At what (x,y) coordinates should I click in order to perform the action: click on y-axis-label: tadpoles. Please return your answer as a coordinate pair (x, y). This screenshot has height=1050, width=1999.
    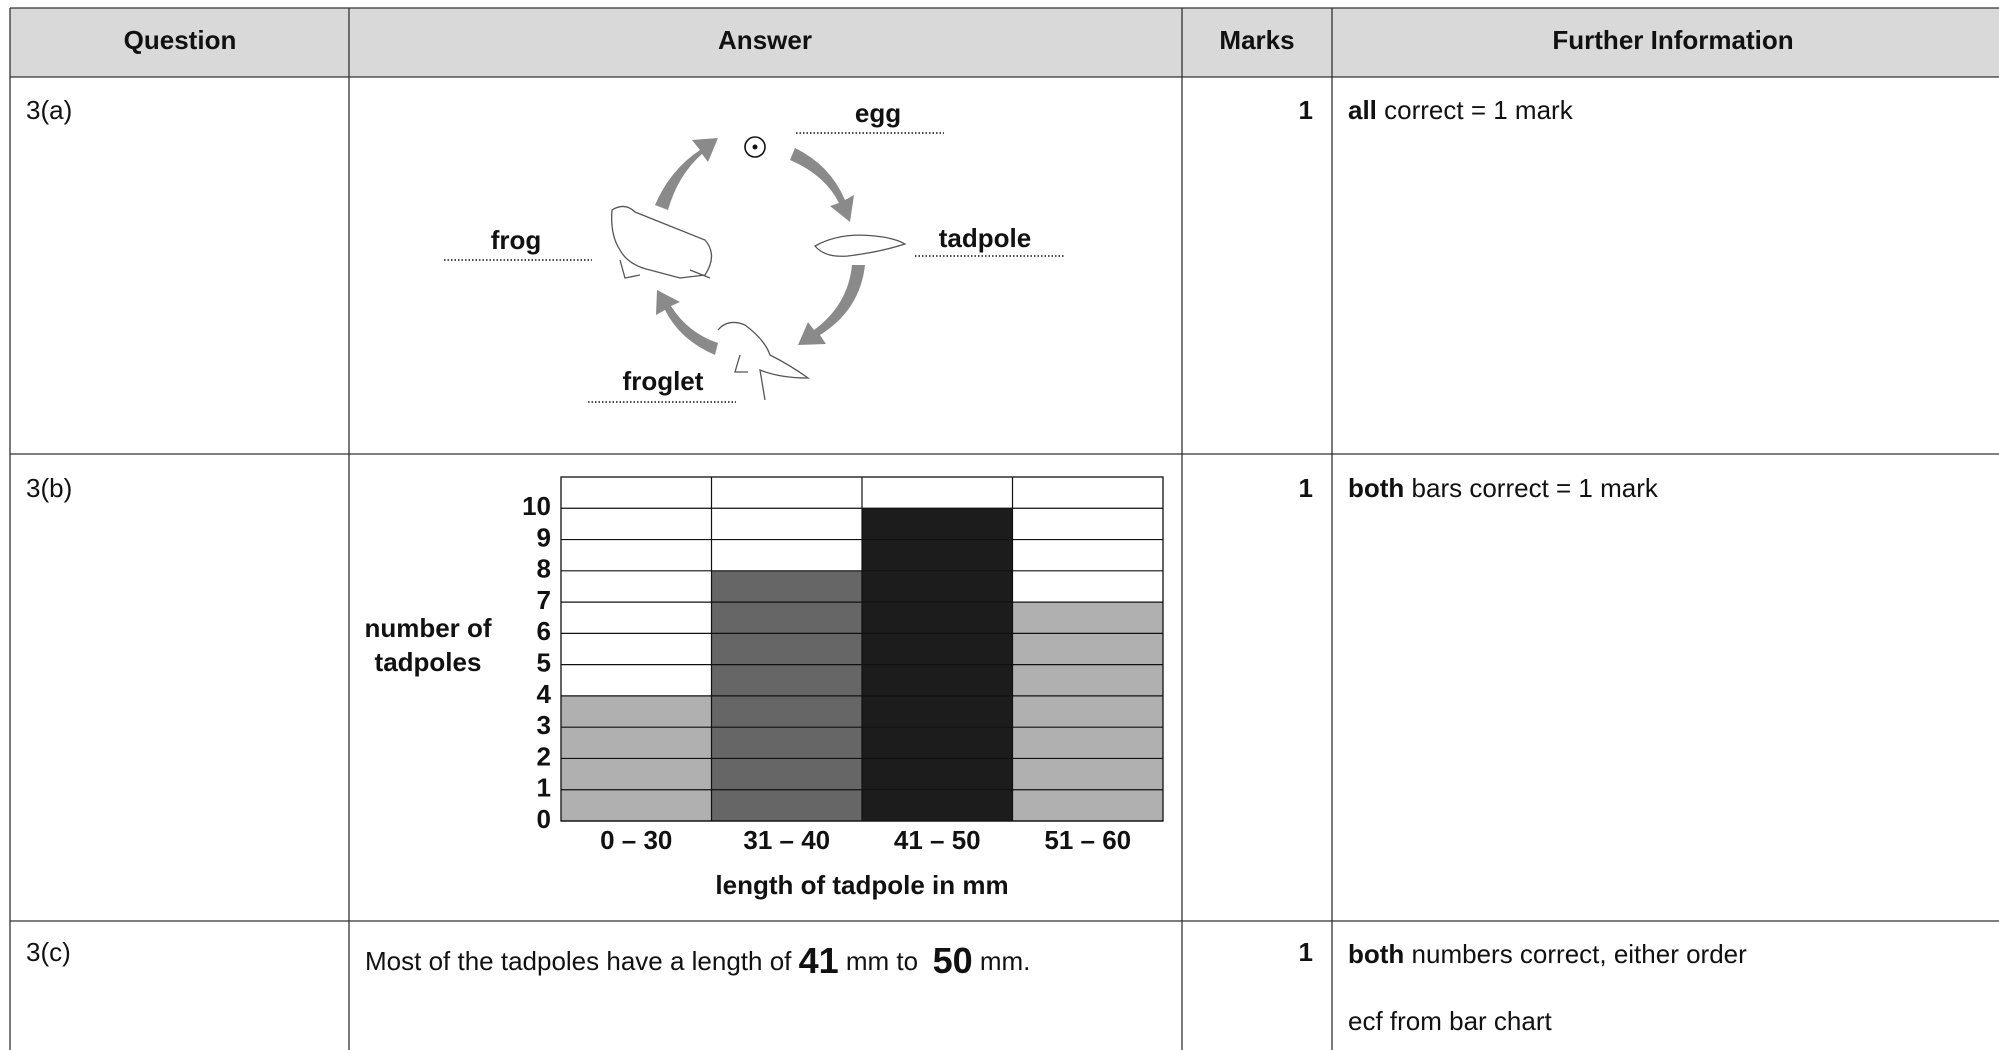
    Looking at the image, I should click on (428, 662).